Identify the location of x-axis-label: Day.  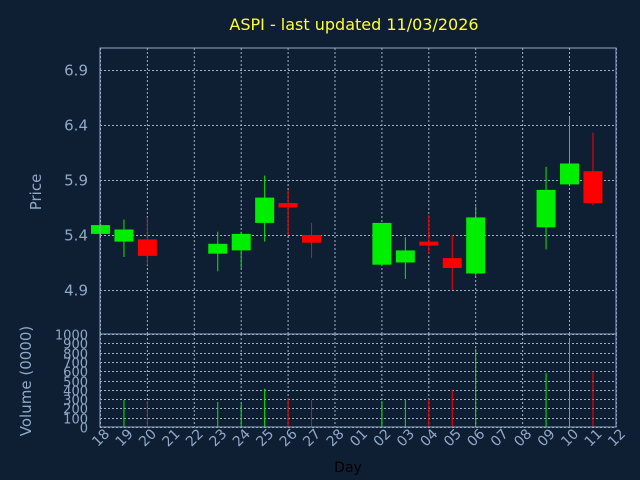
(348, 468).